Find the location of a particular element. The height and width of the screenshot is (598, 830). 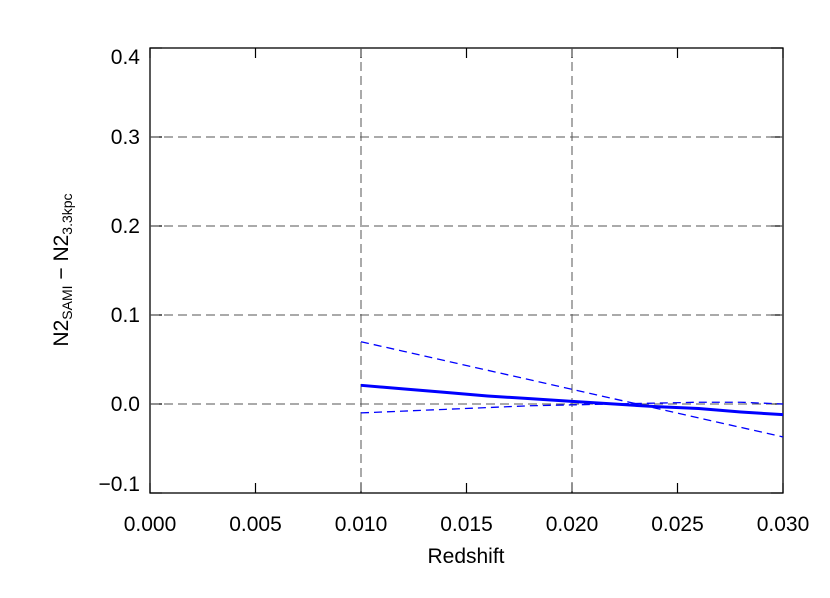

y-tick-label: 0.0 is located at coordinates (125, 404).